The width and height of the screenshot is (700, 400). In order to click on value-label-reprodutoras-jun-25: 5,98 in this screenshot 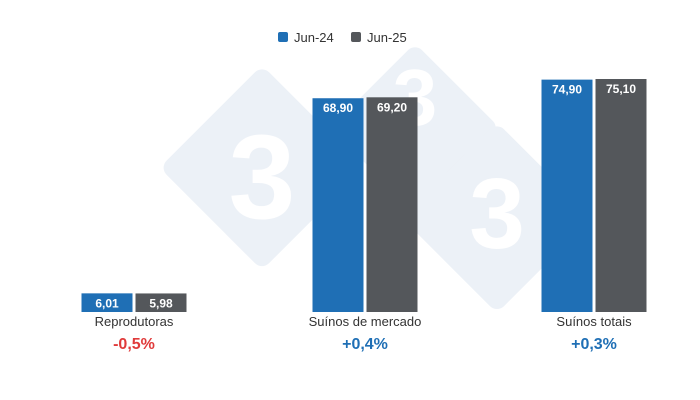, I will do `click(161, 303)`.